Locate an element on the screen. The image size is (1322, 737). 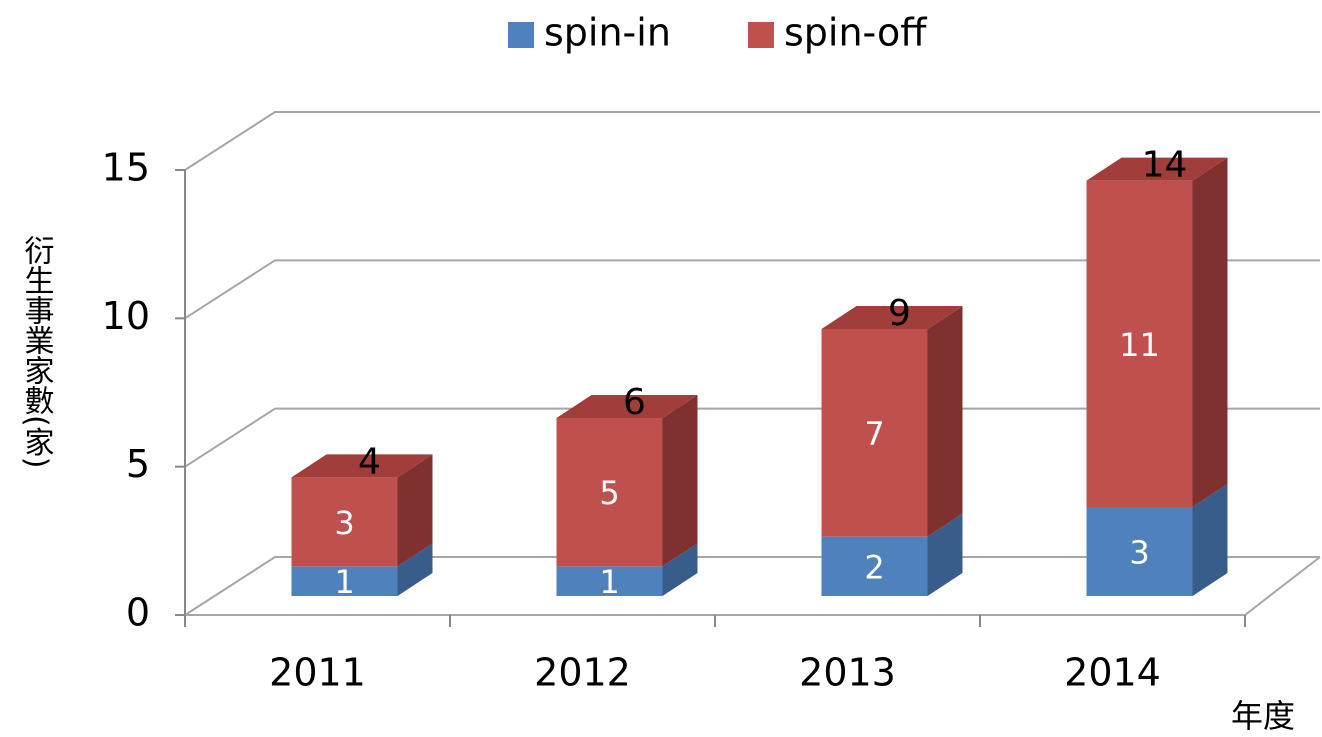
y-axis-label: 衍生事業家數(家) is located at coordinates (37, 351).